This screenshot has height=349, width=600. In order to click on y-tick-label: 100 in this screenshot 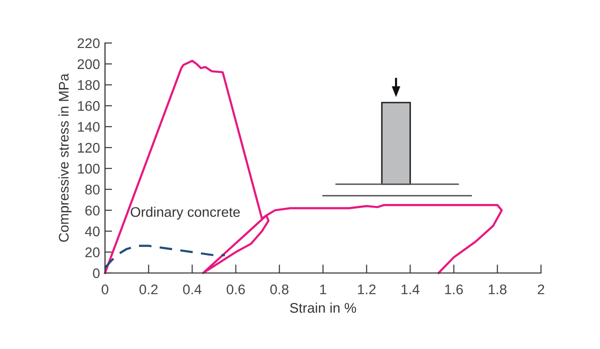, I will do `click(89, 169)`.